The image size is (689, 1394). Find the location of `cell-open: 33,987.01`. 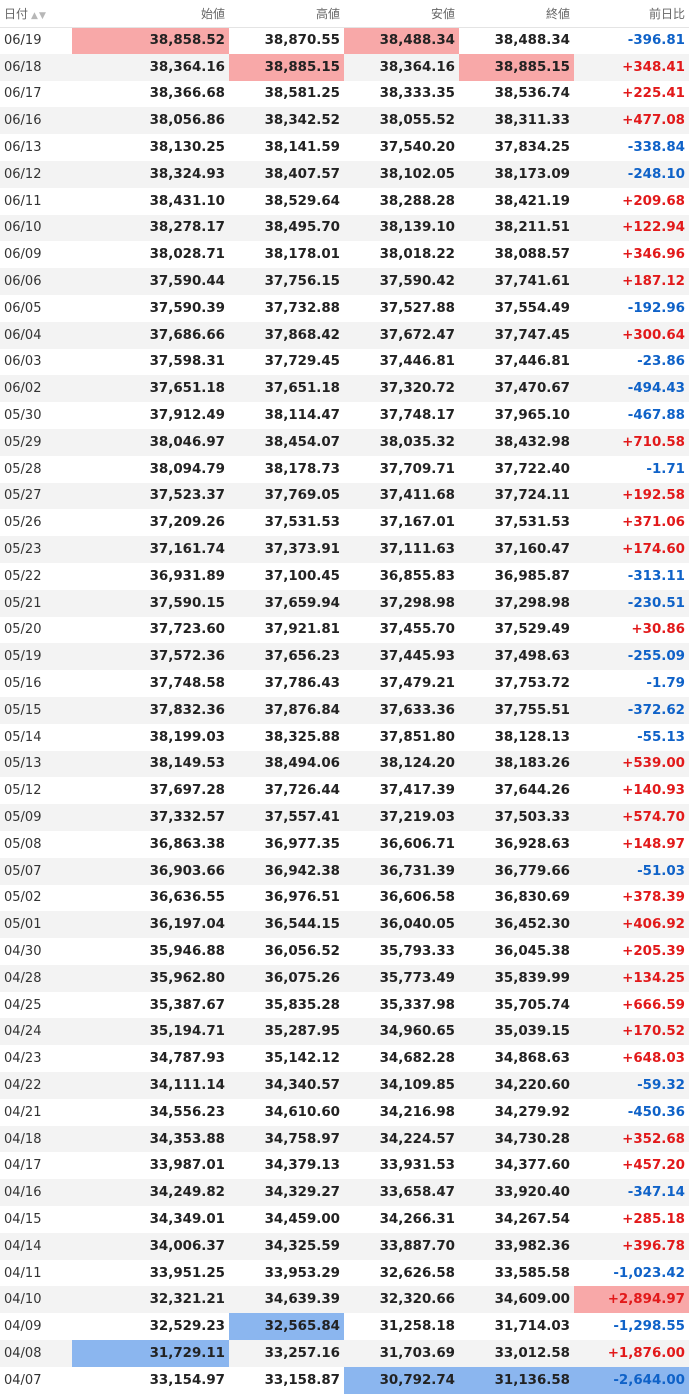

cell-open: 33,987.01 is located at coordinates (187, 1166).